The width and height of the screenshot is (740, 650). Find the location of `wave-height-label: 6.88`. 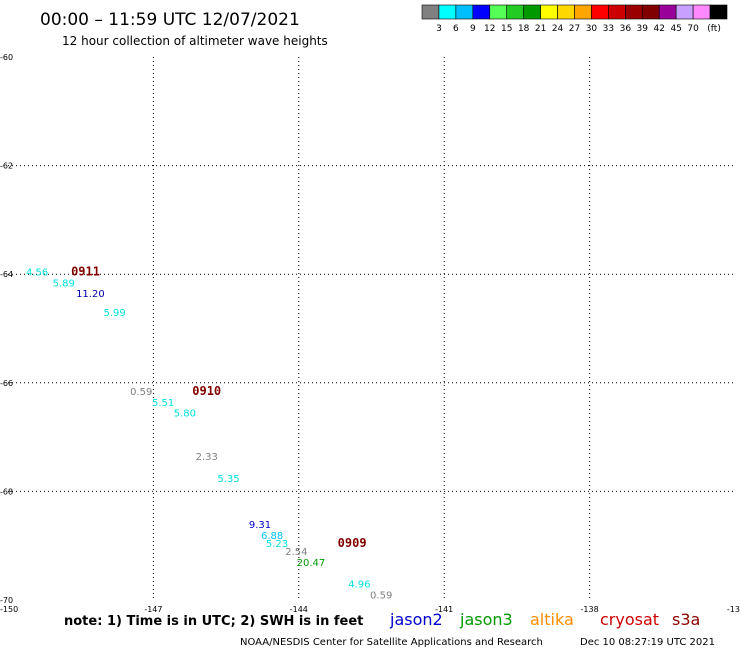

wave-height-label: 6.88 is located at coordinates (272, 536).